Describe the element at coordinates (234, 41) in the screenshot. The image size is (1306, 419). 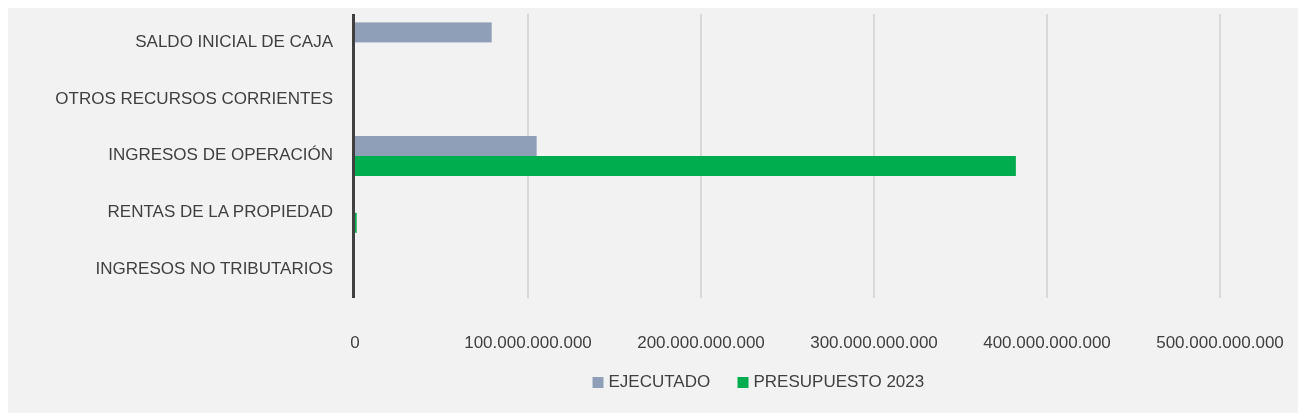
I see `y-tick-label: SALDO INICIAL DE CAJA` at that location.